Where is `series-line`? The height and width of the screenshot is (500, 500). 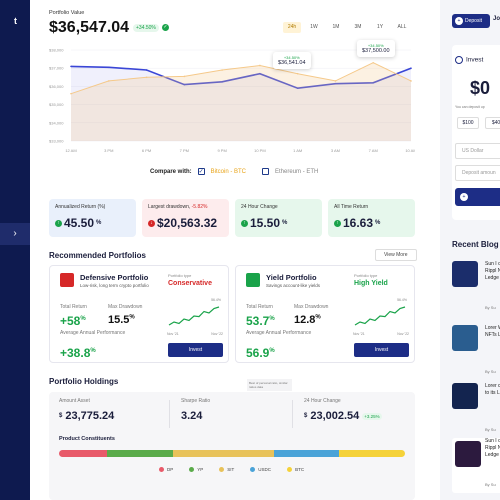
series-line is located at coordinates (241, 78).